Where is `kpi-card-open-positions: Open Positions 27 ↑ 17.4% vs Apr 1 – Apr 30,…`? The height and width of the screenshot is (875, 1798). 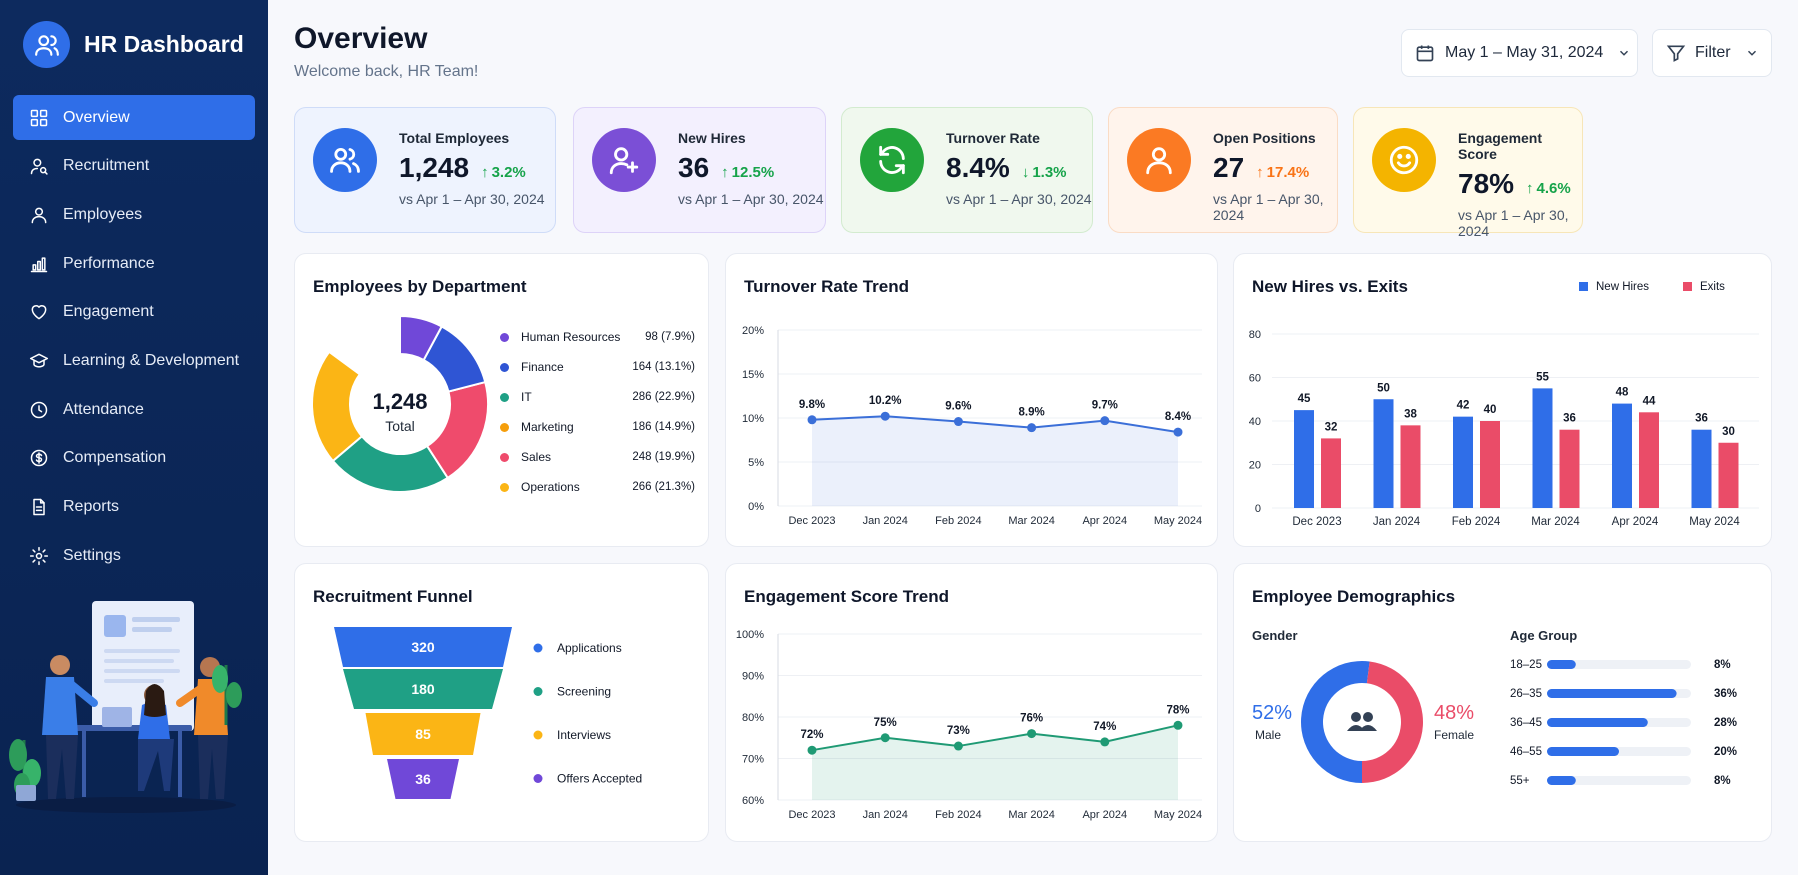
kpi-card-open-positions: Open Positions 27 ↑ 17.4% vs Apr 1 – Apr 30,… is located at coordinates (1223, 170).